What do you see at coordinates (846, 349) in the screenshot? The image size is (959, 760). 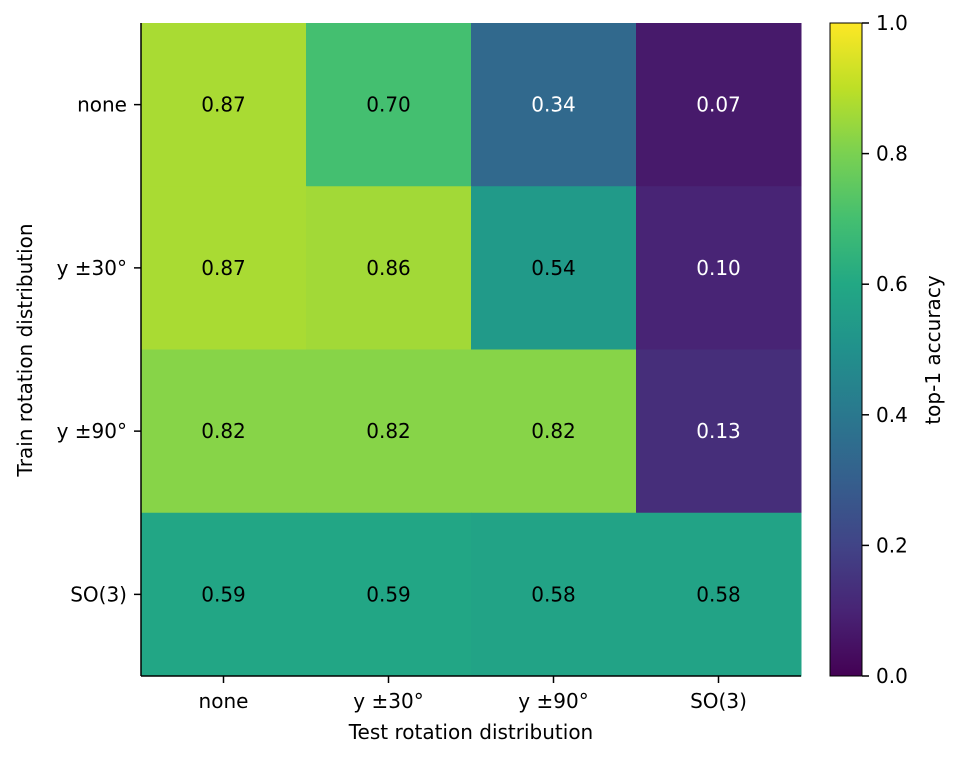 I see `colorbar` at bounding box center [846, 349].